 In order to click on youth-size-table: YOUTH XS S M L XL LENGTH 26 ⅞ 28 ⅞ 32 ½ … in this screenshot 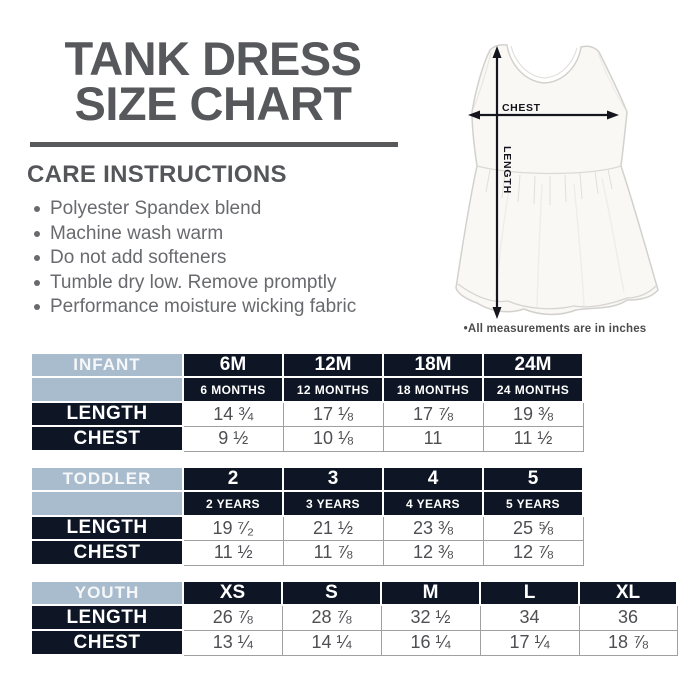, I will do `click(354, 618)`.